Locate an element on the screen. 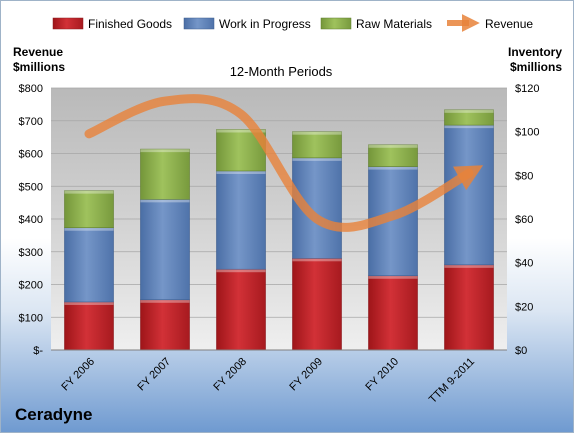  right-tick-label: $60 is located at coordinates (524, 220).